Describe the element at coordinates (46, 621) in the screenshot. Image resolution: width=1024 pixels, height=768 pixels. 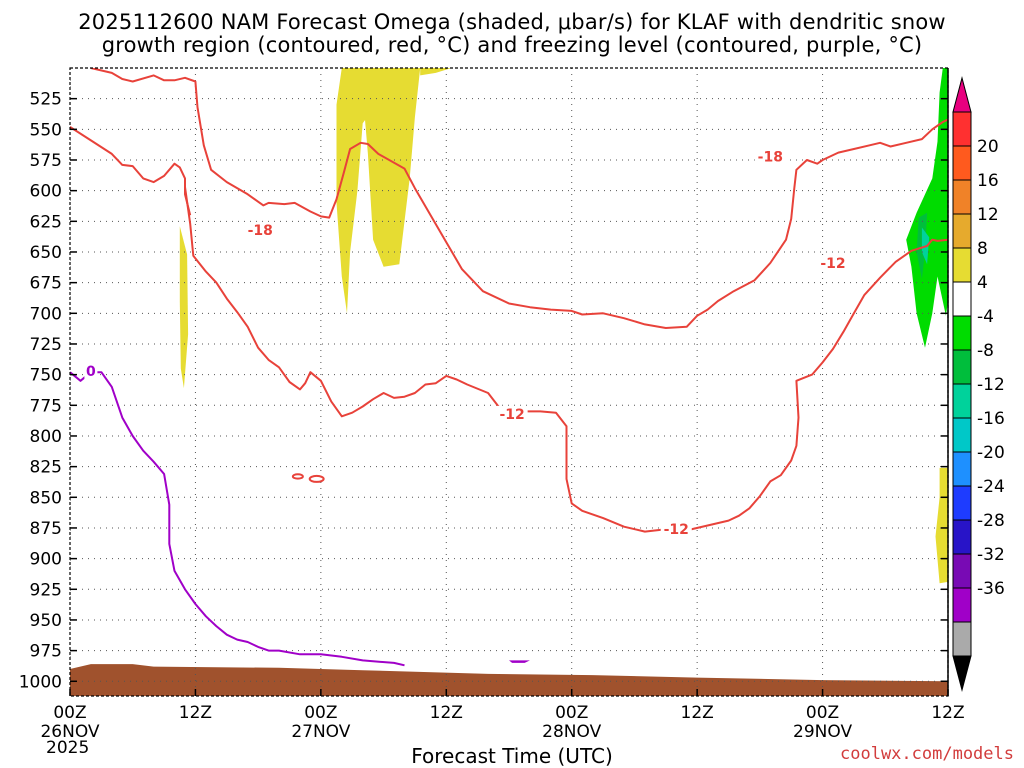
I see `y-tick-label: 950` at that location.